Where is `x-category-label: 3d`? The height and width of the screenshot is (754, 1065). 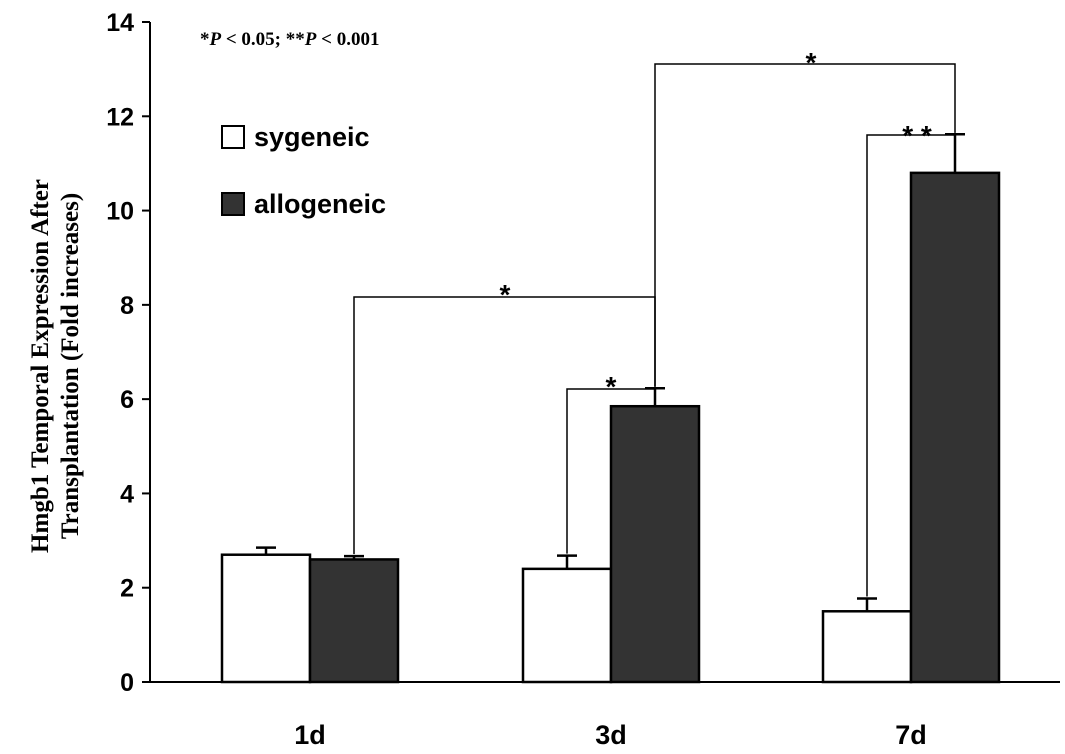 x-category-label: 3d is located at coordinates (611, 735).